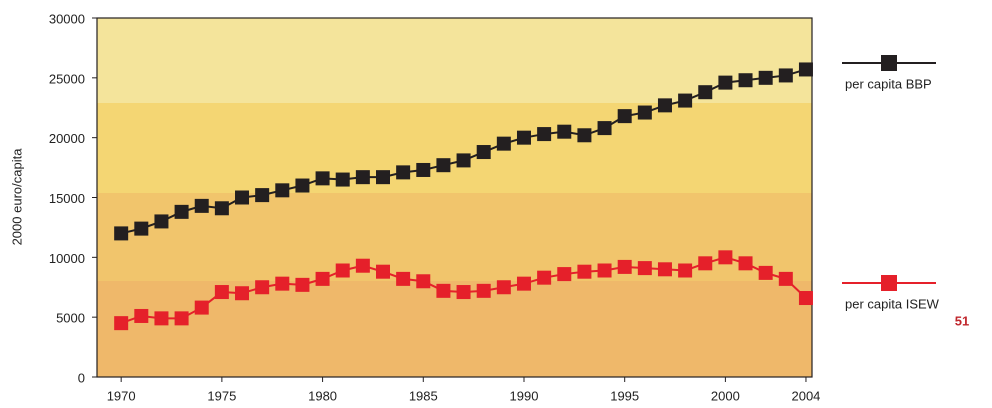 This screenshot has height=408, width=992. I want to click on x-tick-label: 1975, so click(221, 395).